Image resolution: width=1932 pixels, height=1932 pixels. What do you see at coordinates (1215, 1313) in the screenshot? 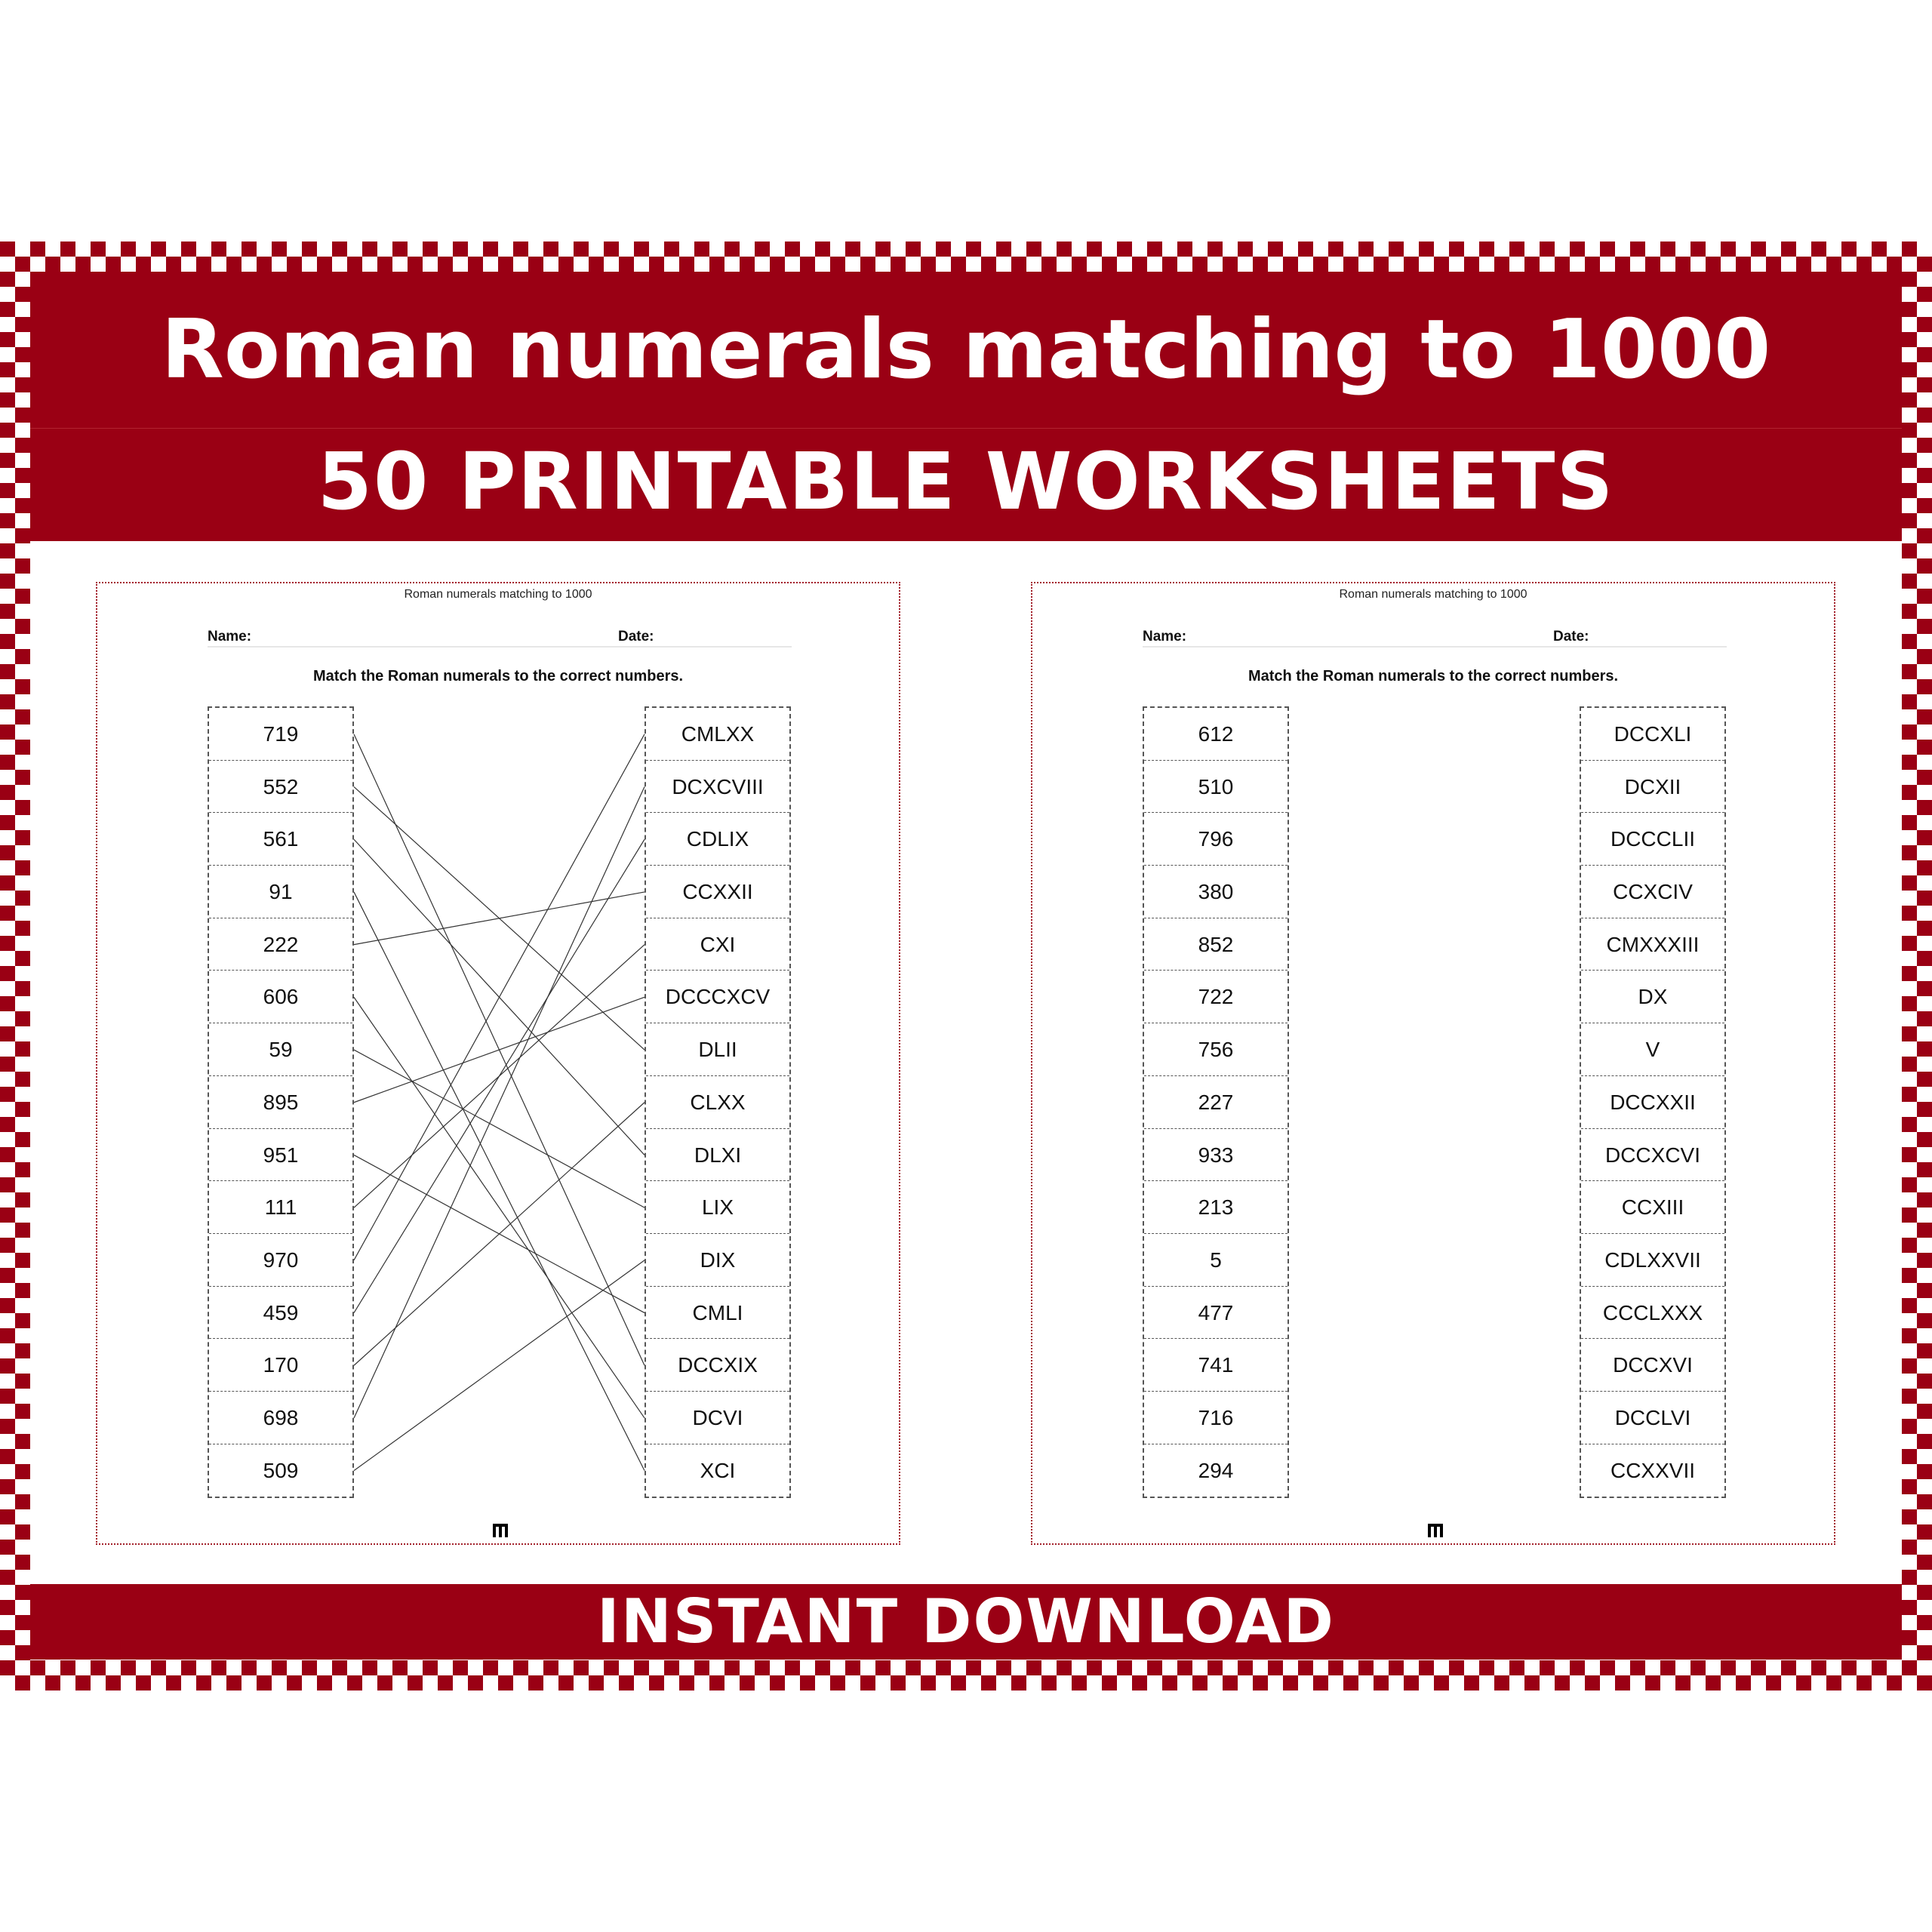
I see `number-cell: 477` at bounding box center [1215, 1313].